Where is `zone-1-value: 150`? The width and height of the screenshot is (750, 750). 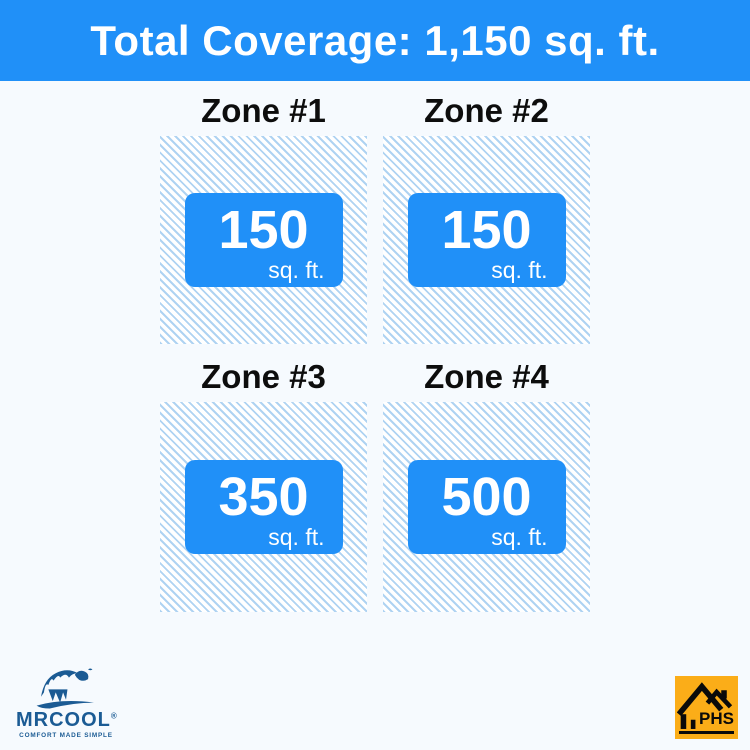
zone-1-value: 150 is located at coordinates (263, 229).